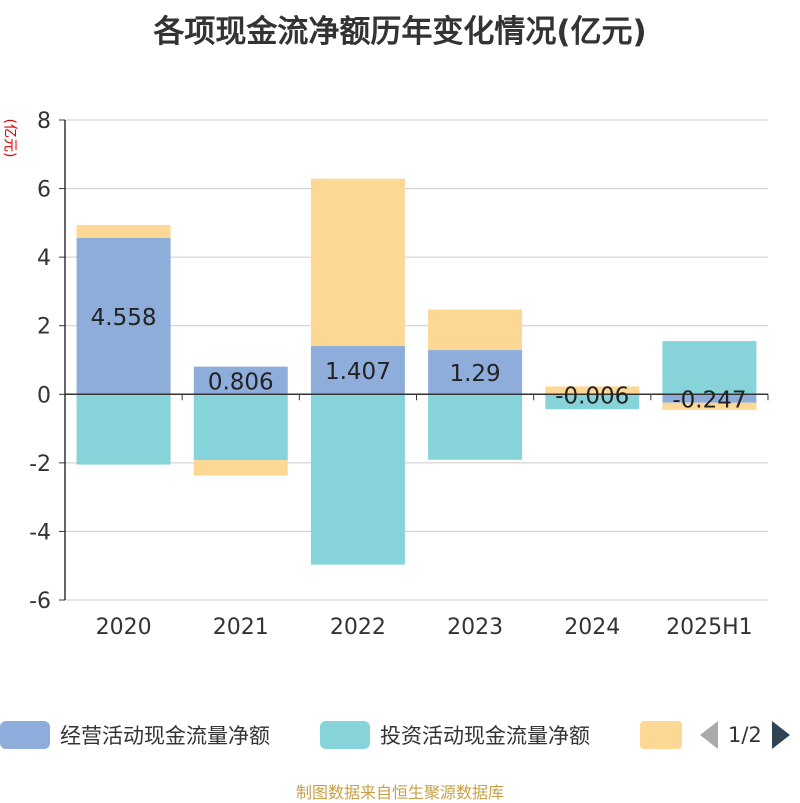  What do you see at coordinates (709, 627) in the screenshot?
I see `x-tick-label: 2025H1` at bounding box center [709, 627].